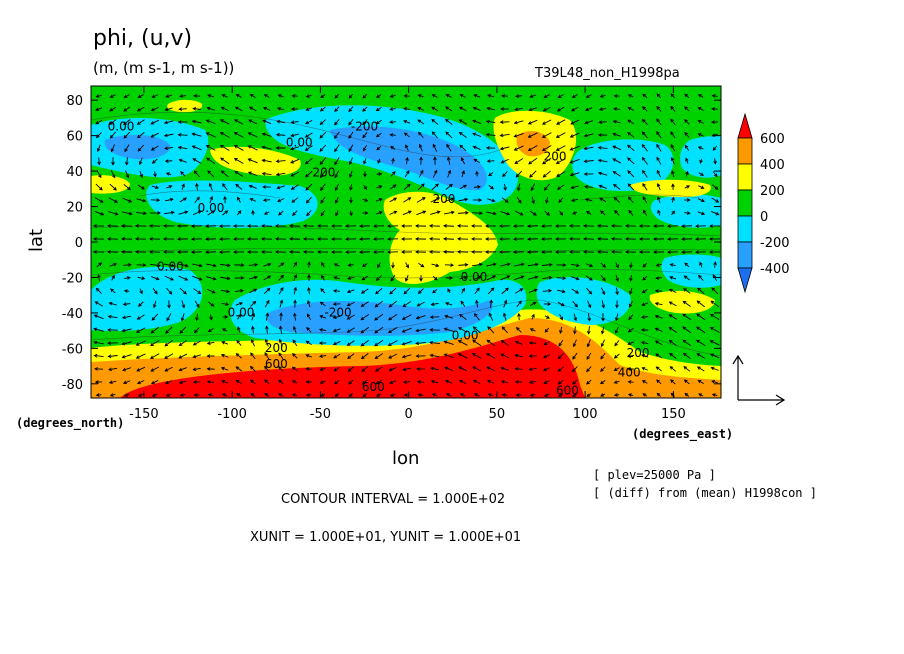  I want to click on y-tick-label: -40, so click(72, 314).